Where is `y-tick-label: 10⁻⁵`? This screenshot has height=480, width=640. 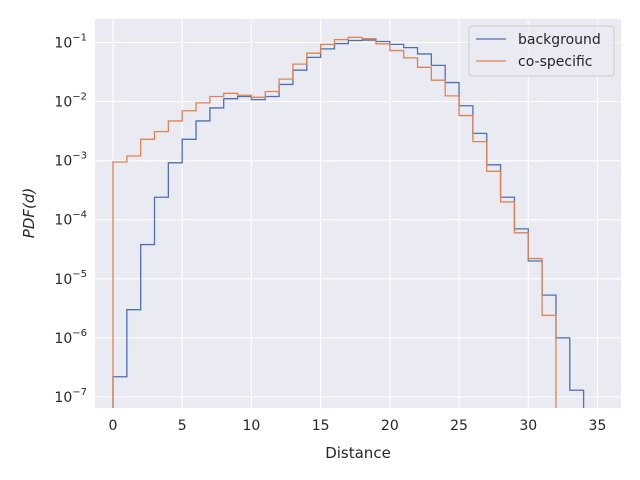 y-tick-label: 10⁻⁵ is located at coordinates (70, 278).